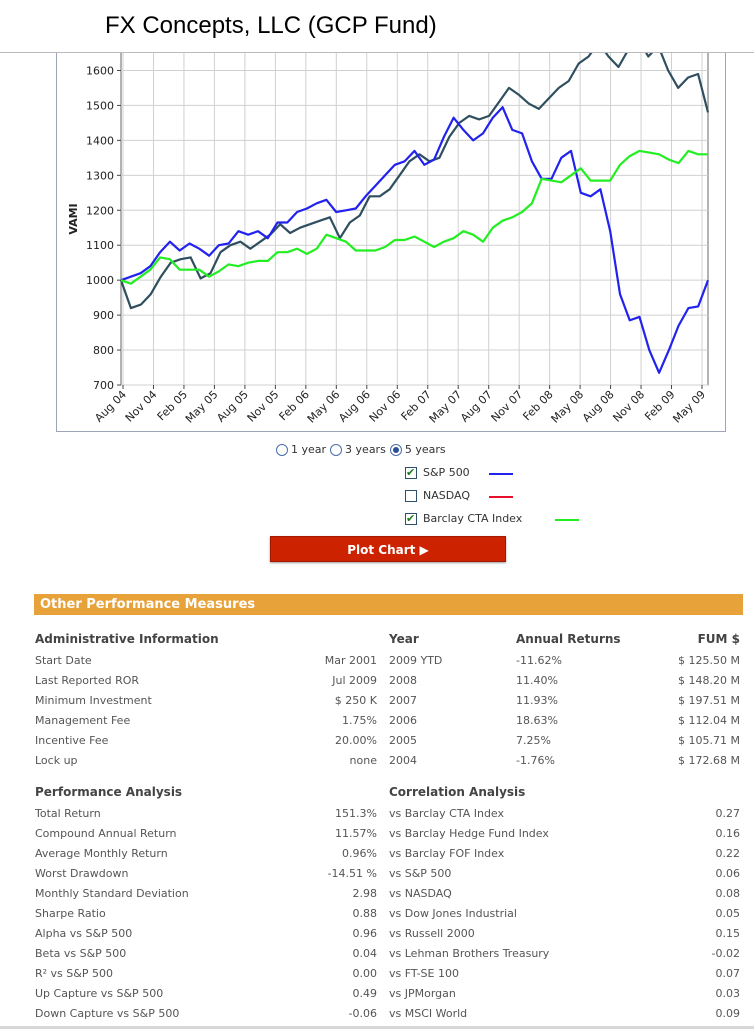 The height and width of the screenshot is (1030, 754). What do you see at coordinates (100, 245) in the screenshot?
I see `y-tick-label: 1100` at bounding box center [100, 245].